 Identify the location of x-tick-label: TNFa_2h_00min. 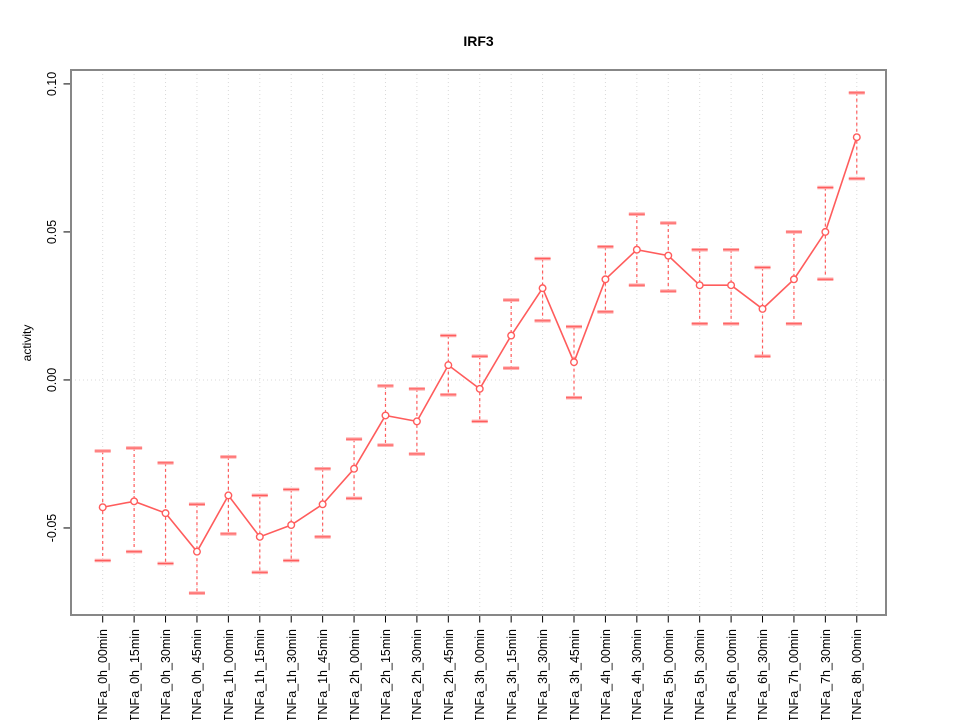
(354, 674).